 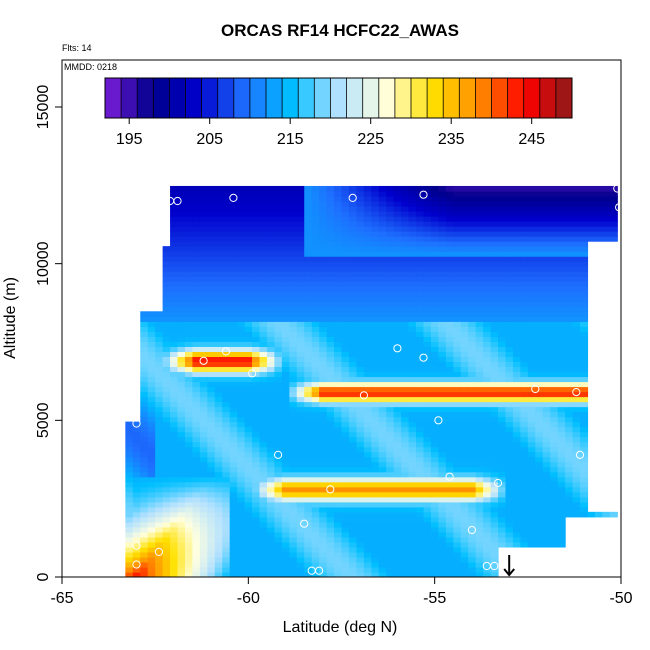 I want to click on date-annotation: MMDD: 0218, so click(x=90, y=67).